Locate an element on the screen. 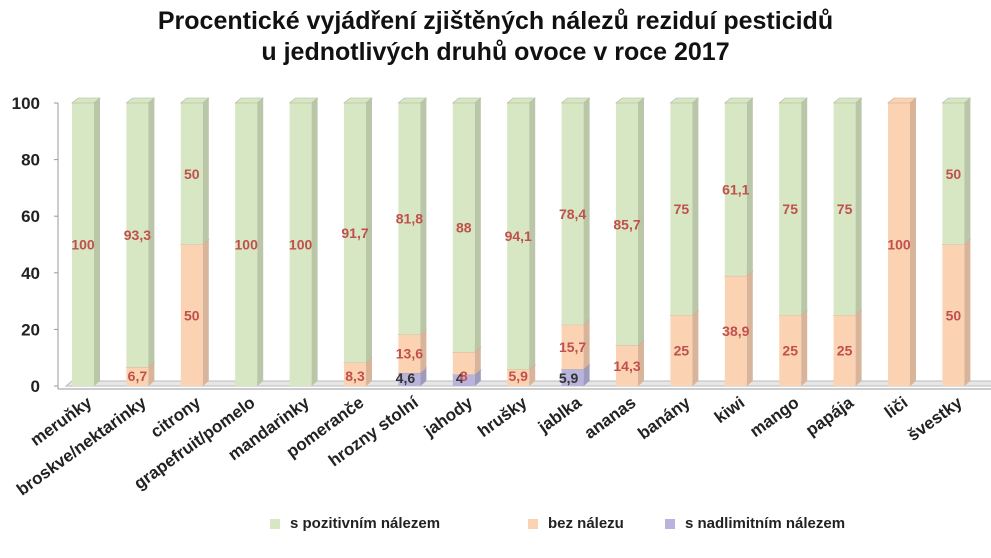 The height and width of the screenshot is (558, 991). data-label-13-series-2: 38,9 is located at coordinates (735, 331).